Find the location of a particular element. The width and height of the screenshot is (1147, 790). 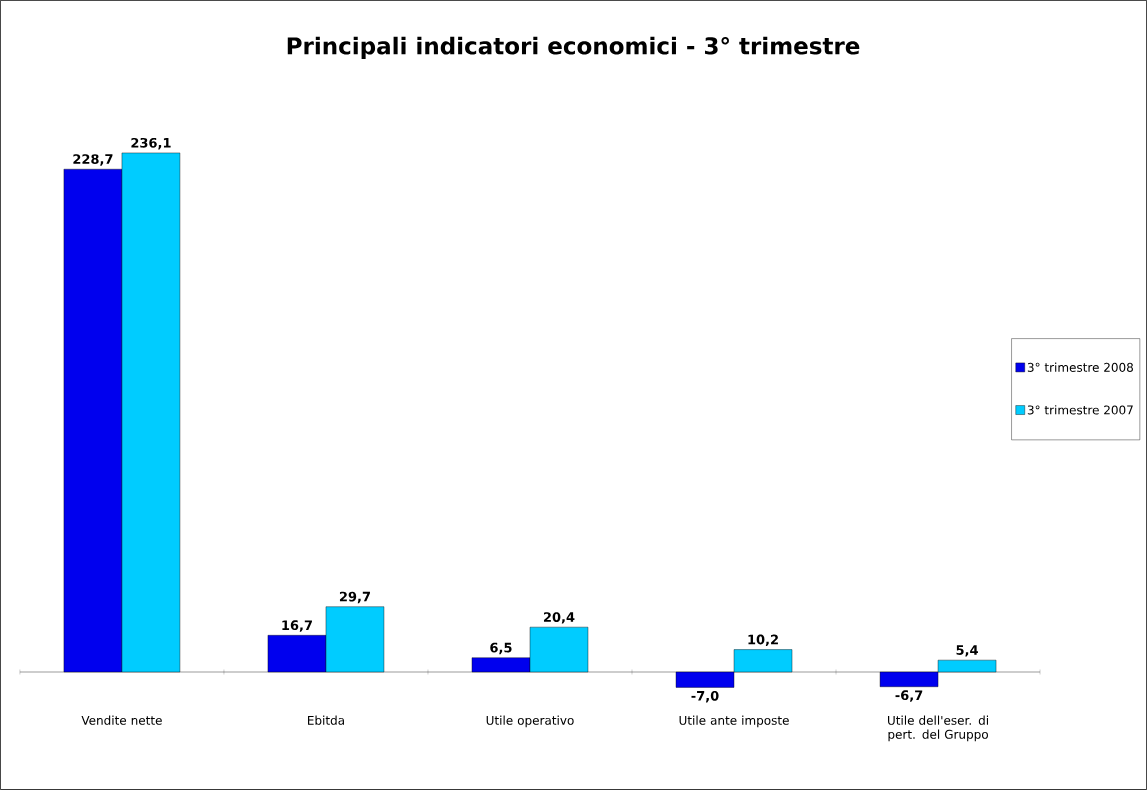

x-tick-label: Ebitda is located at coordinates (326, 720).